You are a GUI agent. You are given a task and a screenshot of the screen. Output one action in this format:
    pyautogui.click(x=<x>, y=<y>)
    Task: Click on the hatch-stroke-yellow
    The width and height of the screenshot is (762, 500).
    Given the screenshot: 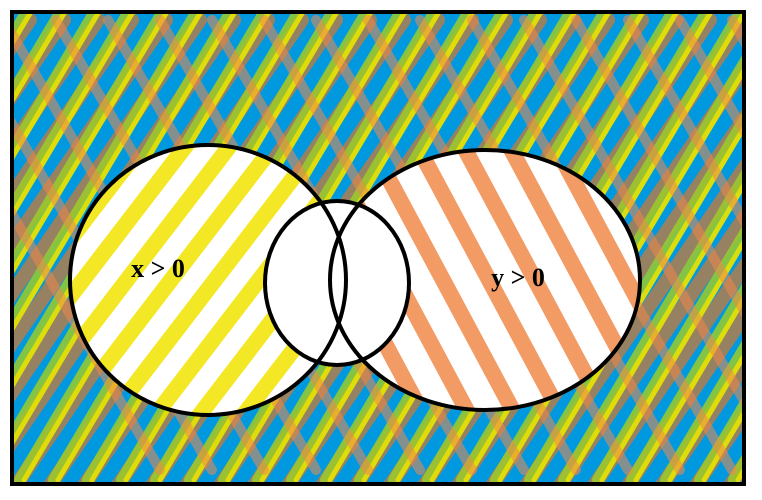 What is the action you would take?
    pyautogui.click(x=2, y=240)
    